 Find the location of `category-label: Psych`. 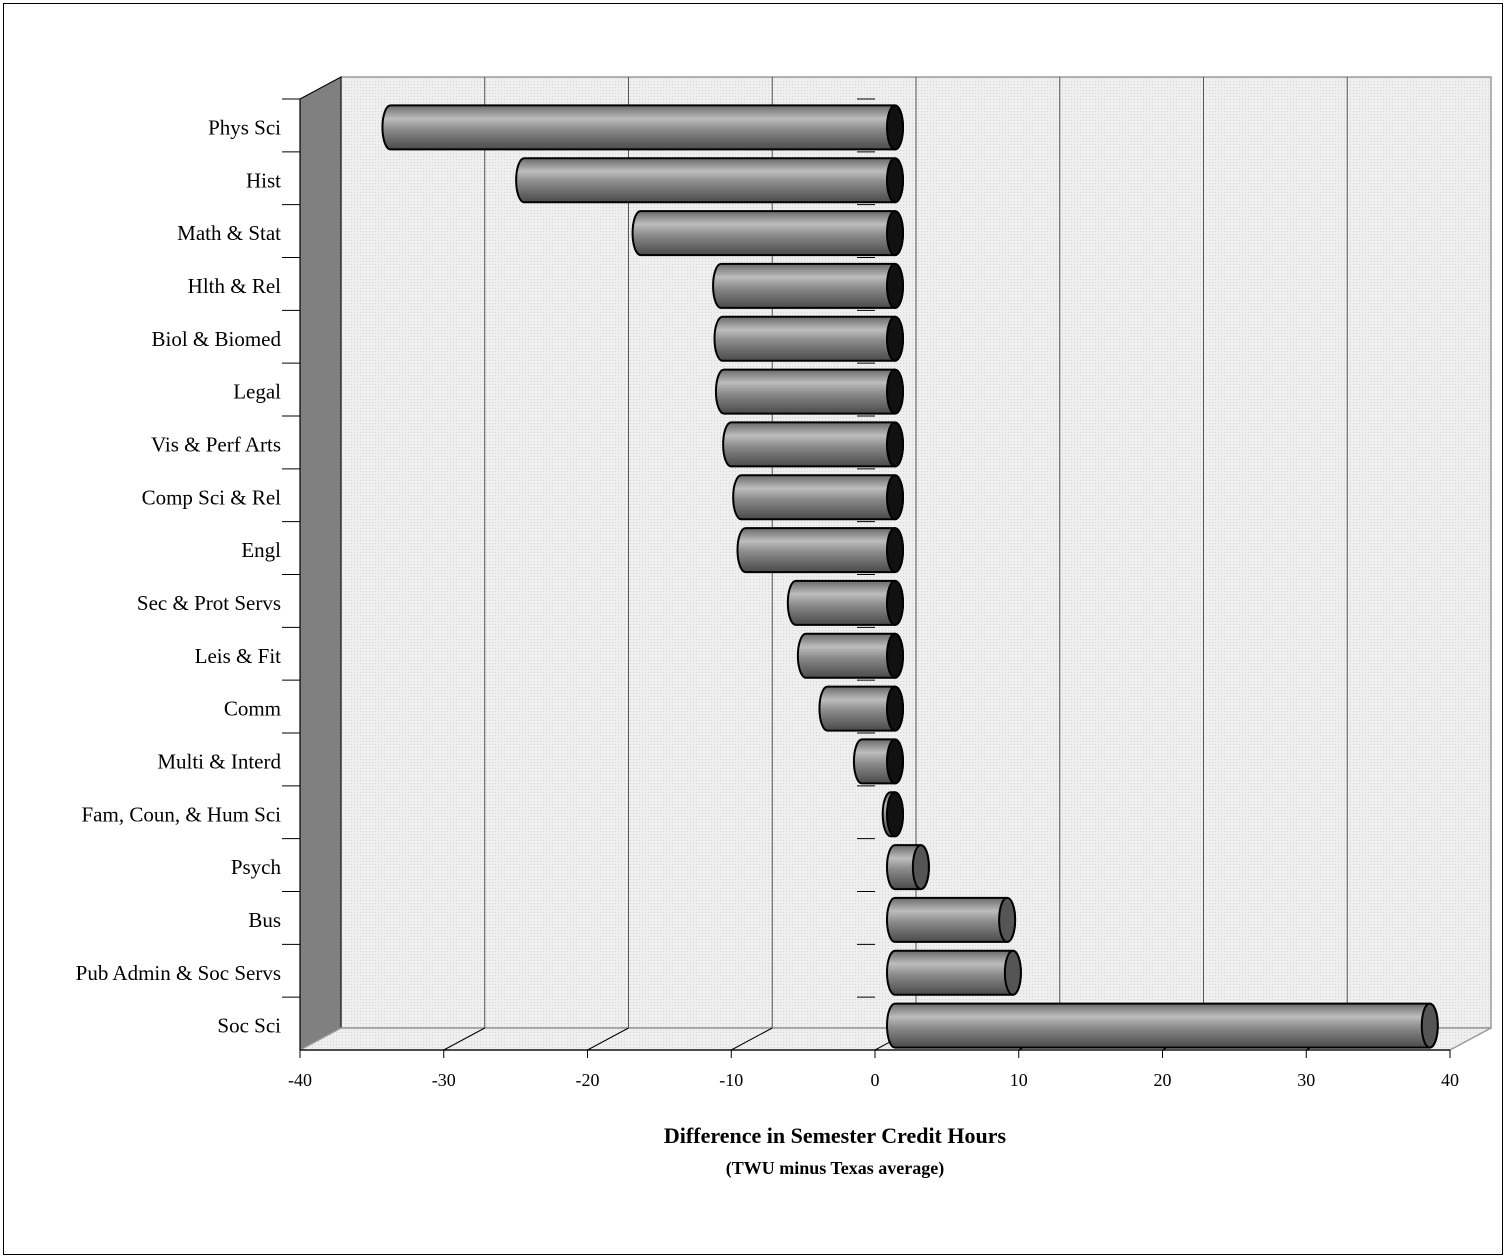

category-label: Psych is located at coordinates (256, 867).